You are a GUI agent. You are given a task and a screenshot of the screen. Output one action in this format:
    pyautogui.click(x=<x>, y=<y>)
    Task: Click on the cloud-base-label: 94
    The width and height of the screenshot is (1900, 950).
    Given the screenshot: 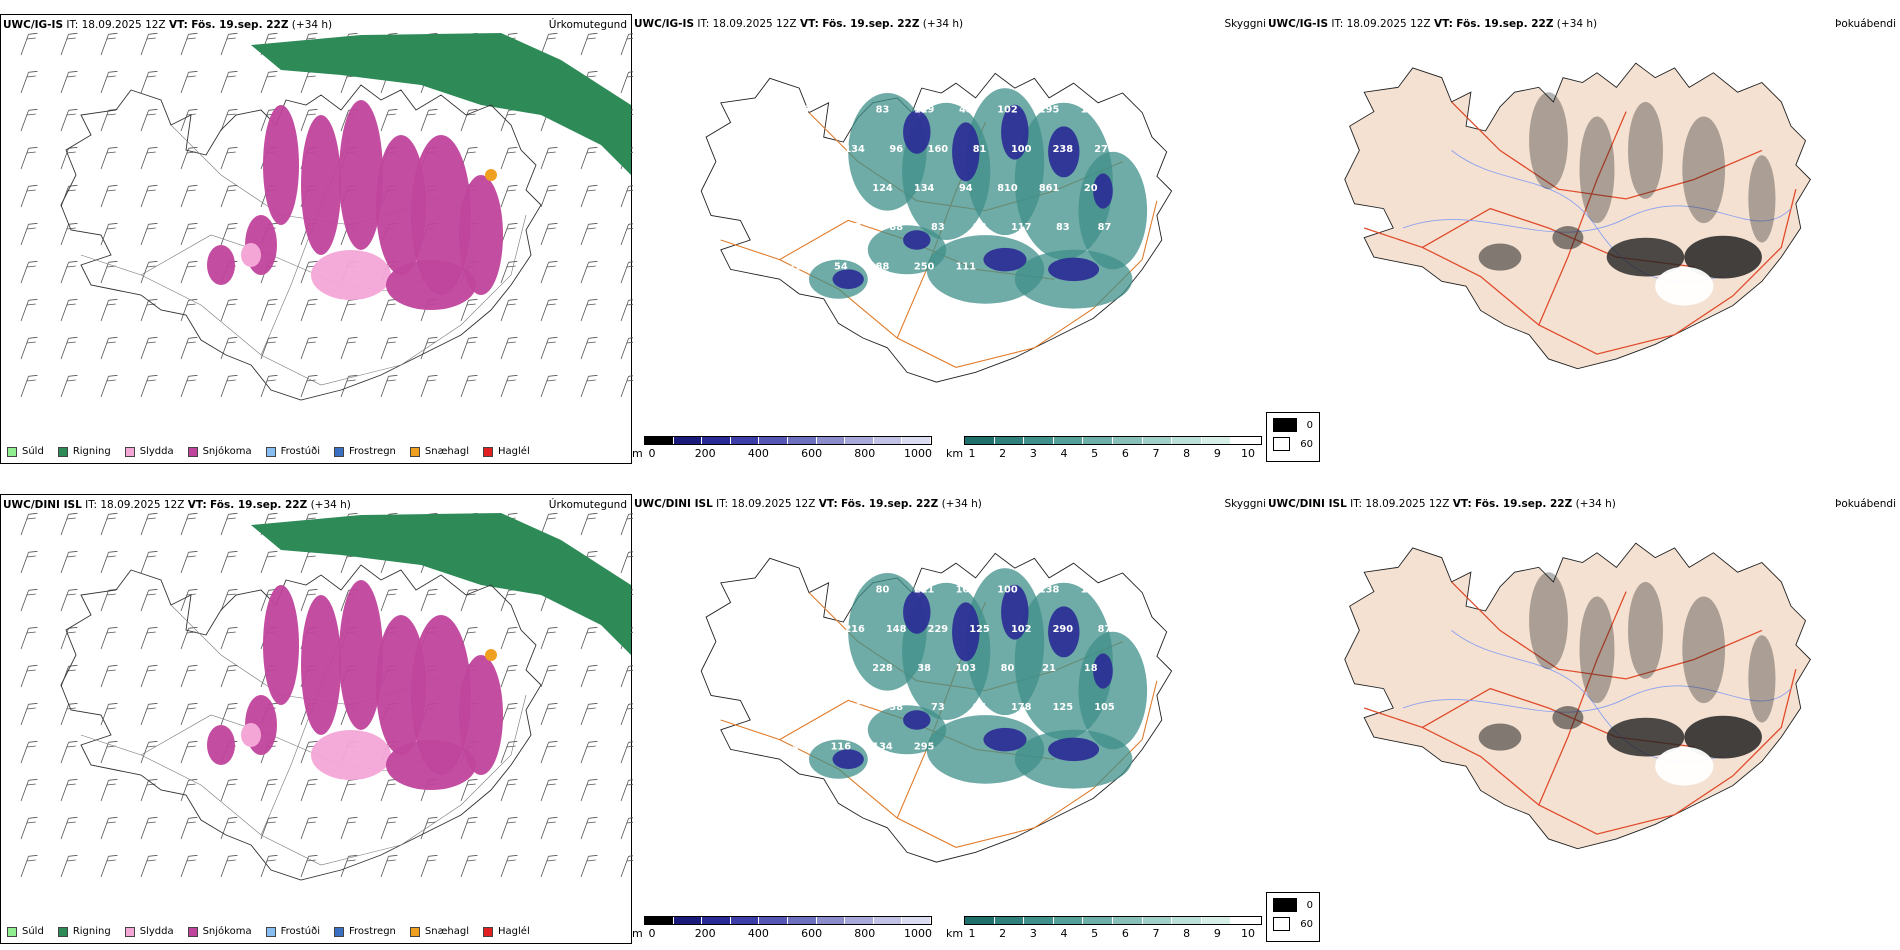 What is the action you would take?
    pyautogui.click(x=966, y=188)
    